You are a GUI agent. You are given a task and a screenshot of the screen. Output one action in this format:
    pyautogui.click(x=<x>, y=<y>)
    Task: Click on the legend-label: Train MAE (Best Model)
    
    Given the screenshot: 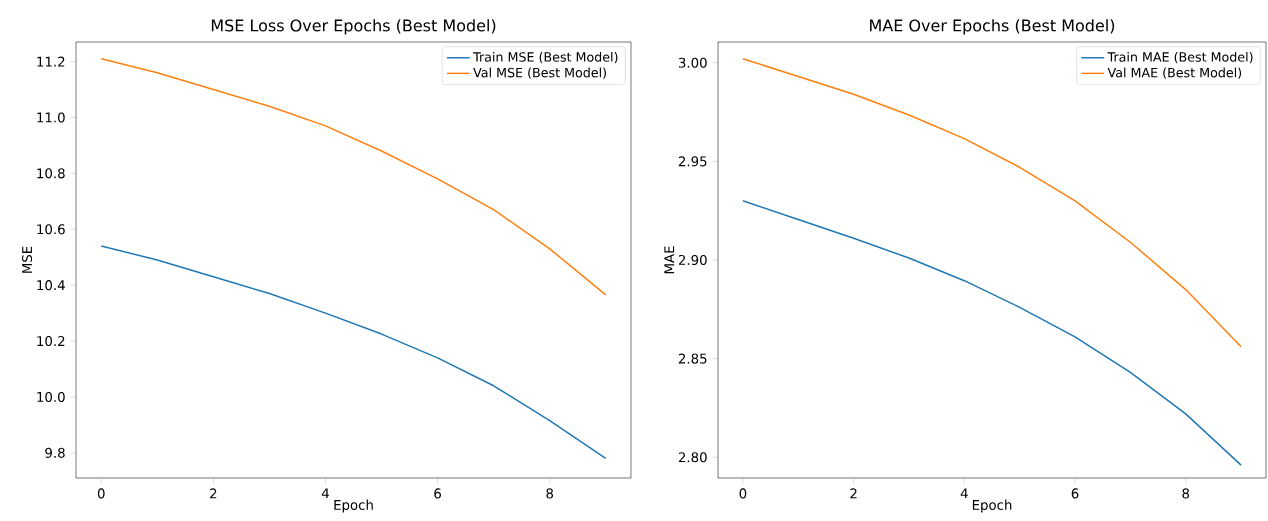 What is the action you would take?
    pyautogui.click(x=1180, y=57)
    